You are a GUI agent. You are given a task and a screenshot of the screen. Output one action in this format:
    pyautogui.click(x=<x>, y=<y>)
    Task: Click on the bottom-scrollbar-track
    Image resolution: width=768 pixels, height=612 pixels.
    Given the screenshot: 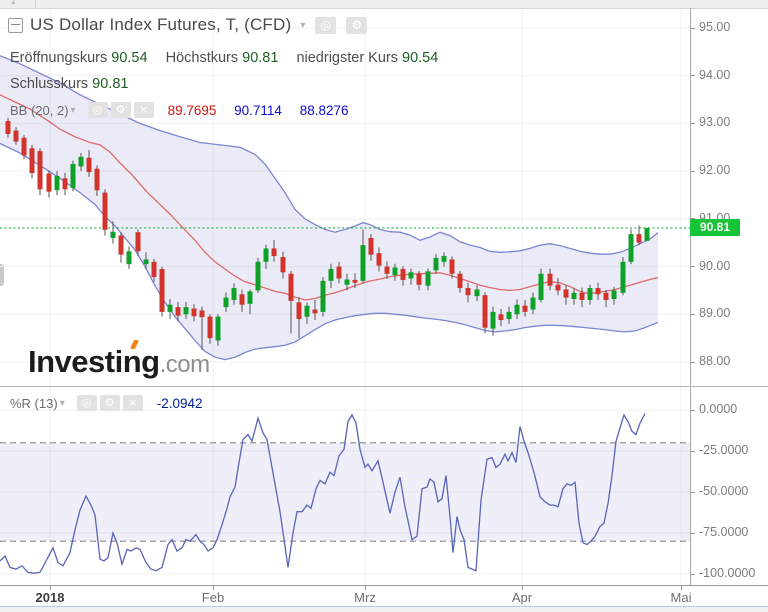 What is the action you would take?
    pyautogui.click(x=384, y=609)
    